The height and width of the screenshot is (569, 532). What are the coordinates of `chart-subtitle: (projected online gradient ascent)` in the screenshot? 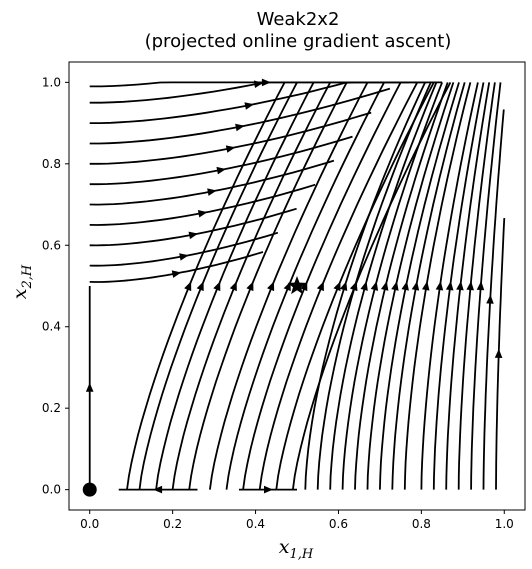 It's located at (298, 41).